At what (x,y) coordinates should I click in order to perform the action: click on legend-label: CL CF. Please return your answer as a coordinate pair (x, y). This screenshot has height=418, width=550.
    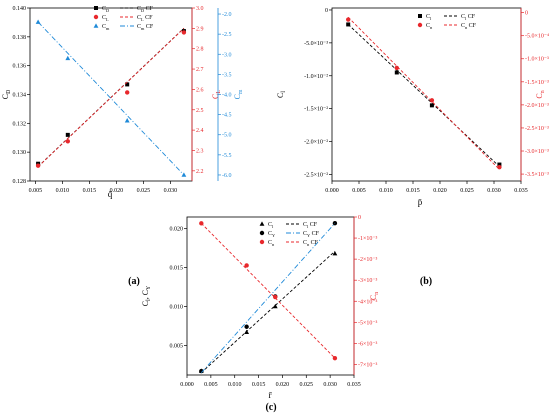
    Looking at the image, I should click on (145, 18).